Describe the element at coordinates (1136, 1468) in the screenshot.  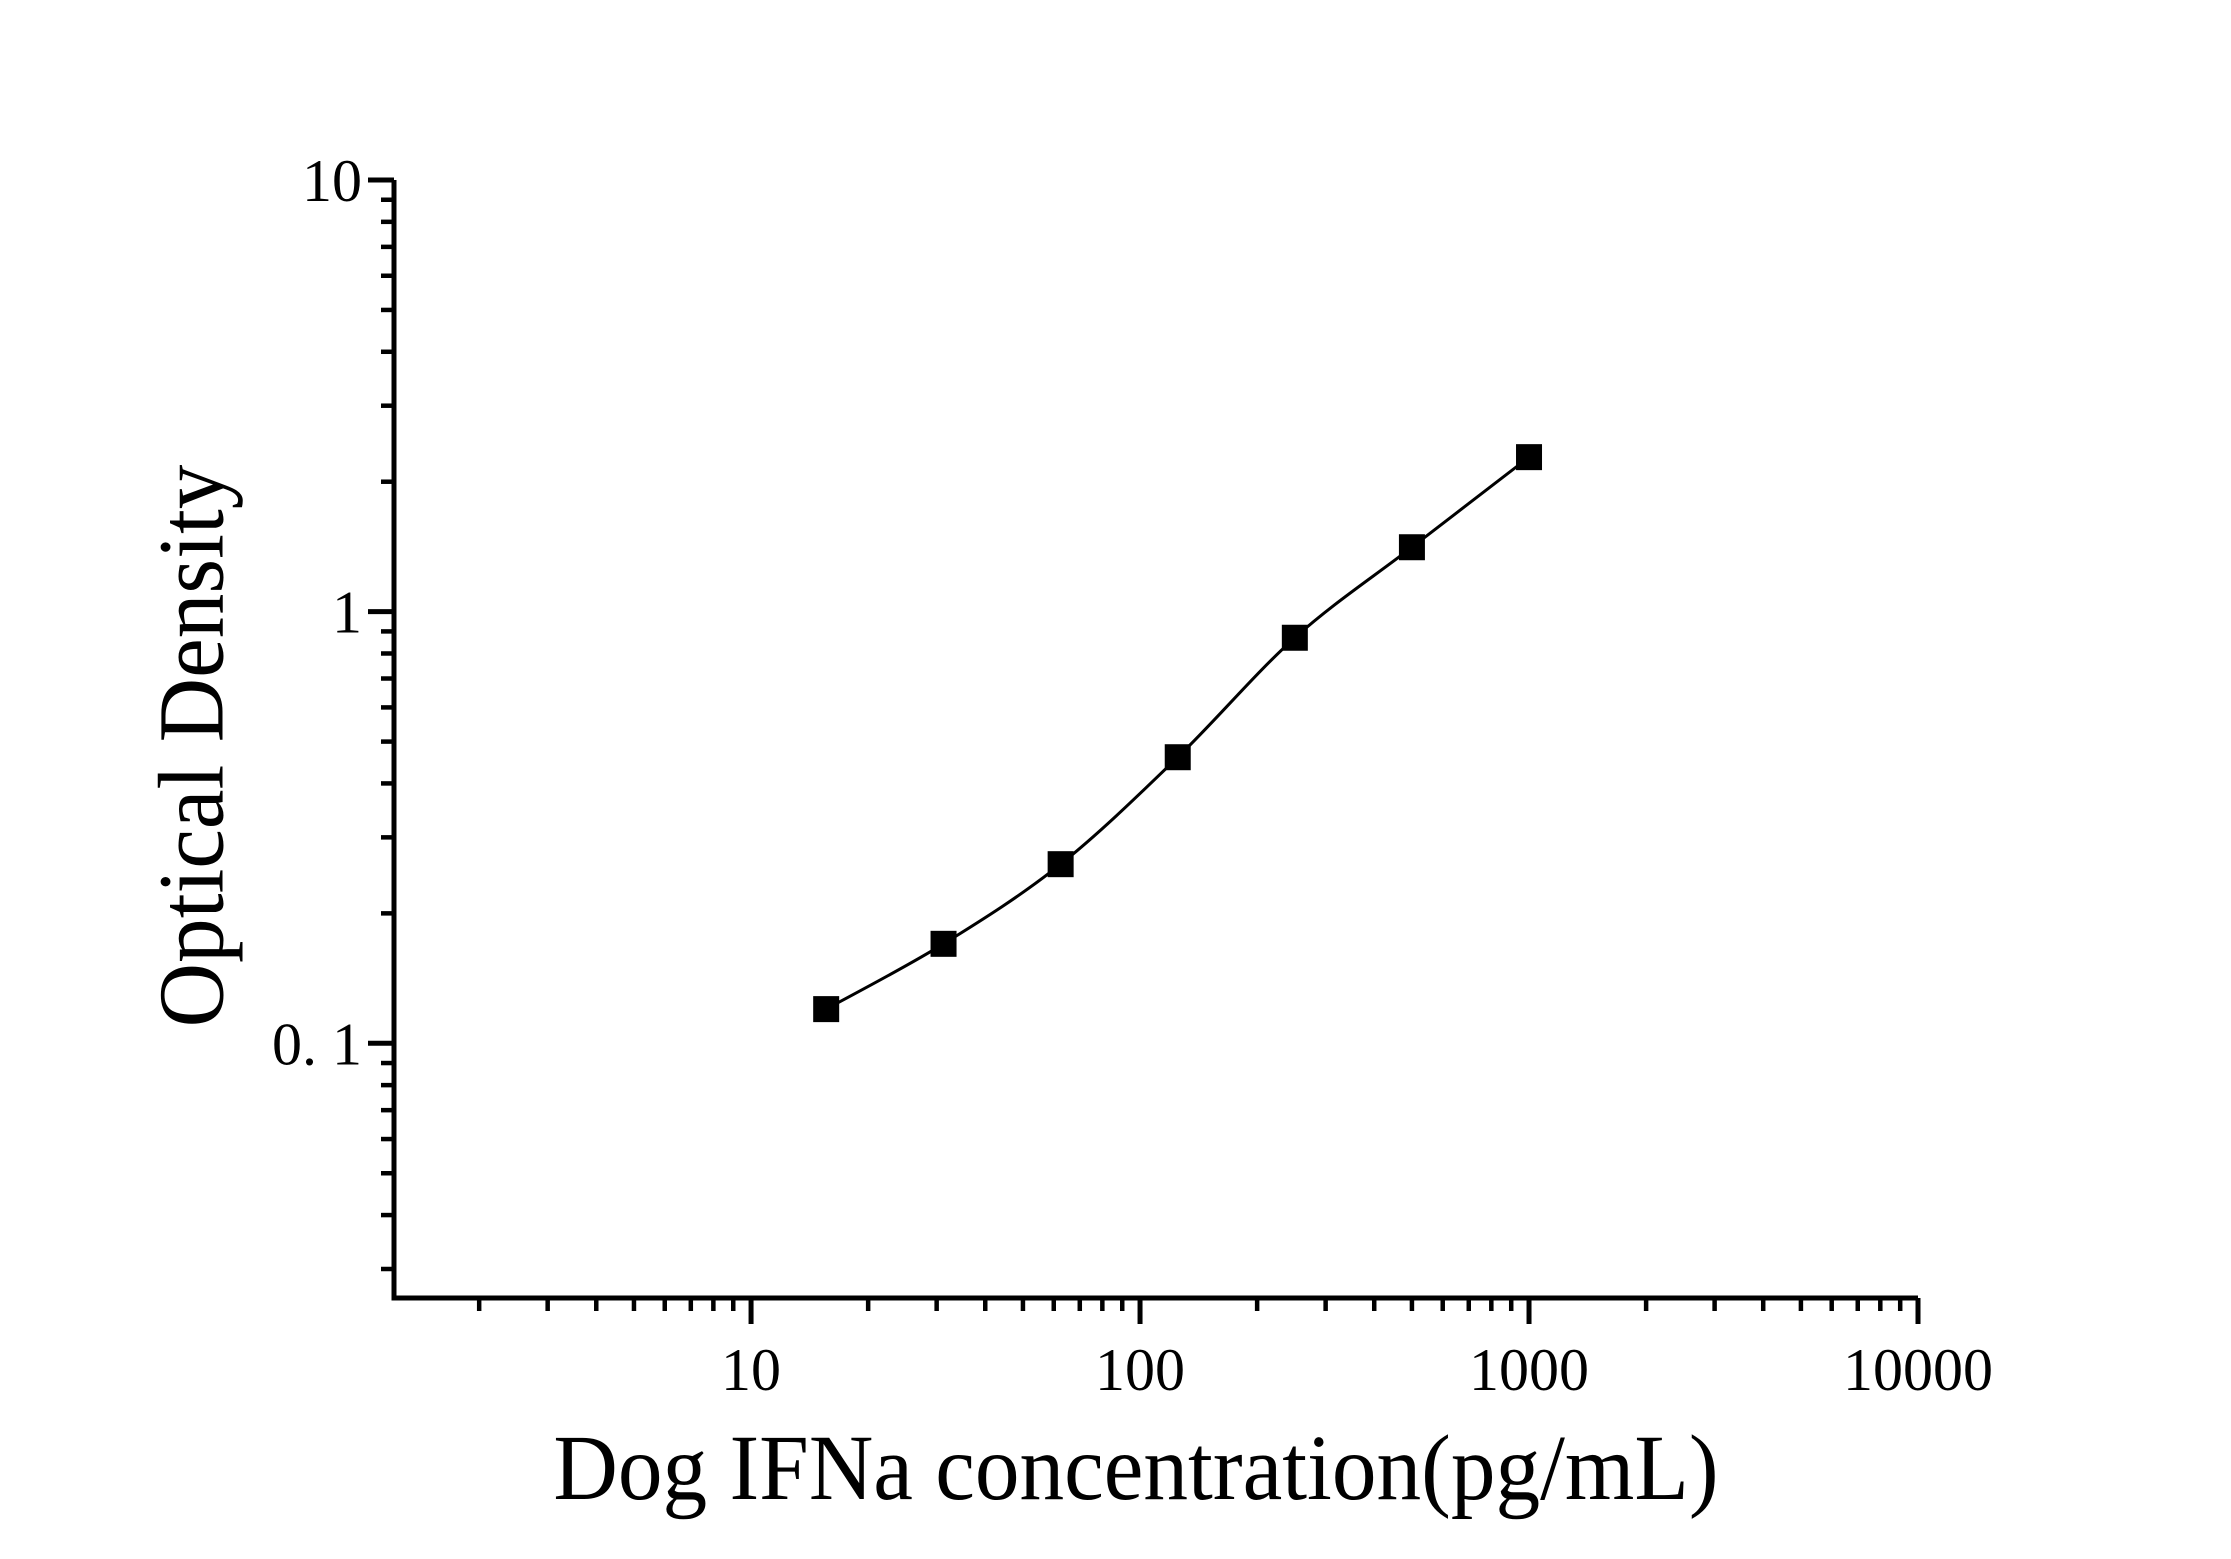
I see `x-axis-title: Dog IFNa concentration(pg/mL)` at that location.